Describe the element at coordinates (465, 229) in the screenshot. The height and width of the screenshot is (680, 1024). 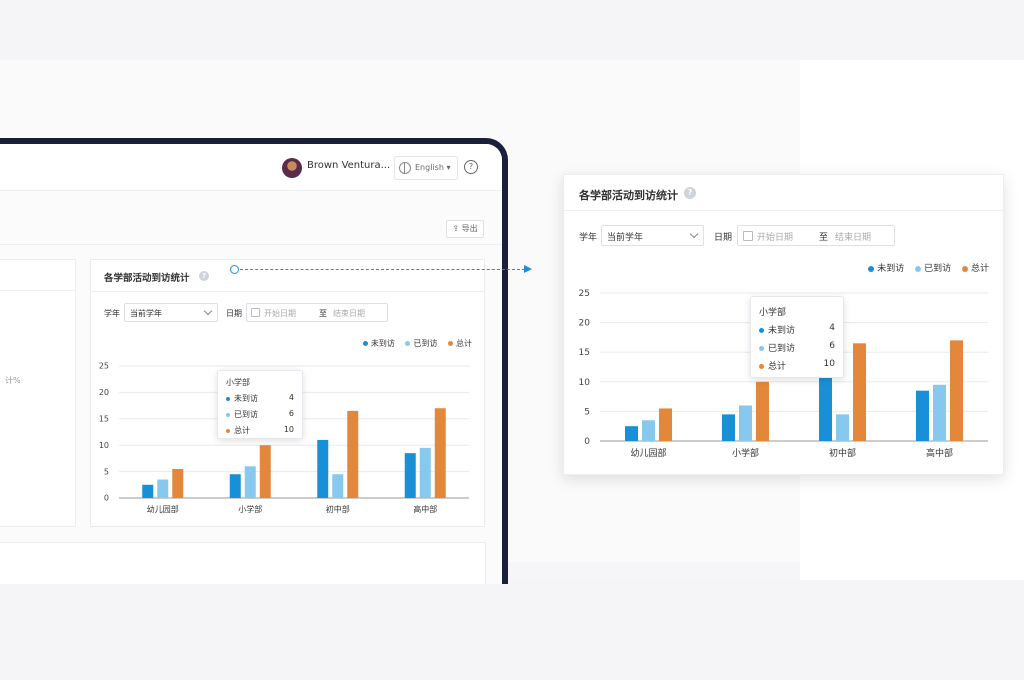
I see `export-button: ⇪ 导出` at that location.